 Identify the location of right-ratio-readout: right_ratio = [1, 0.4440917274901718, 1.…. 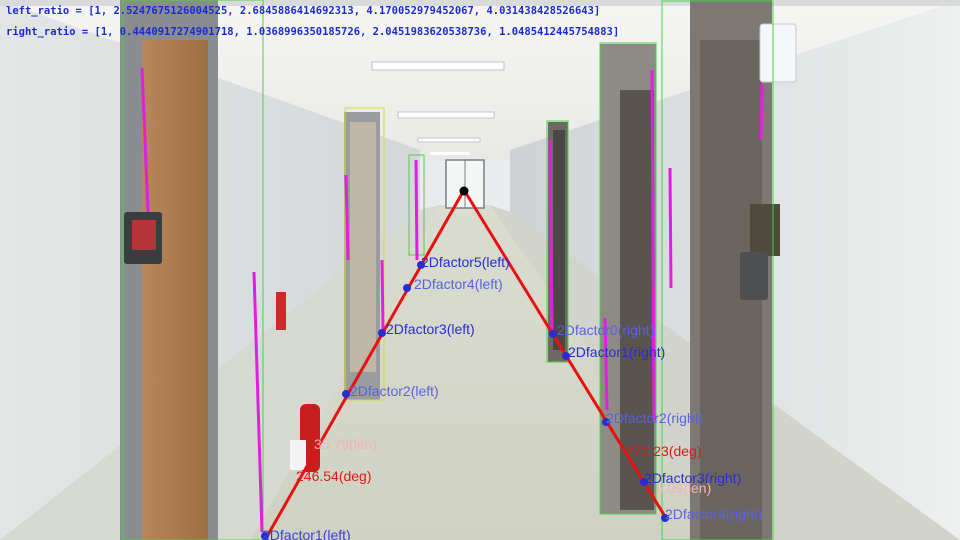
(312, 32).